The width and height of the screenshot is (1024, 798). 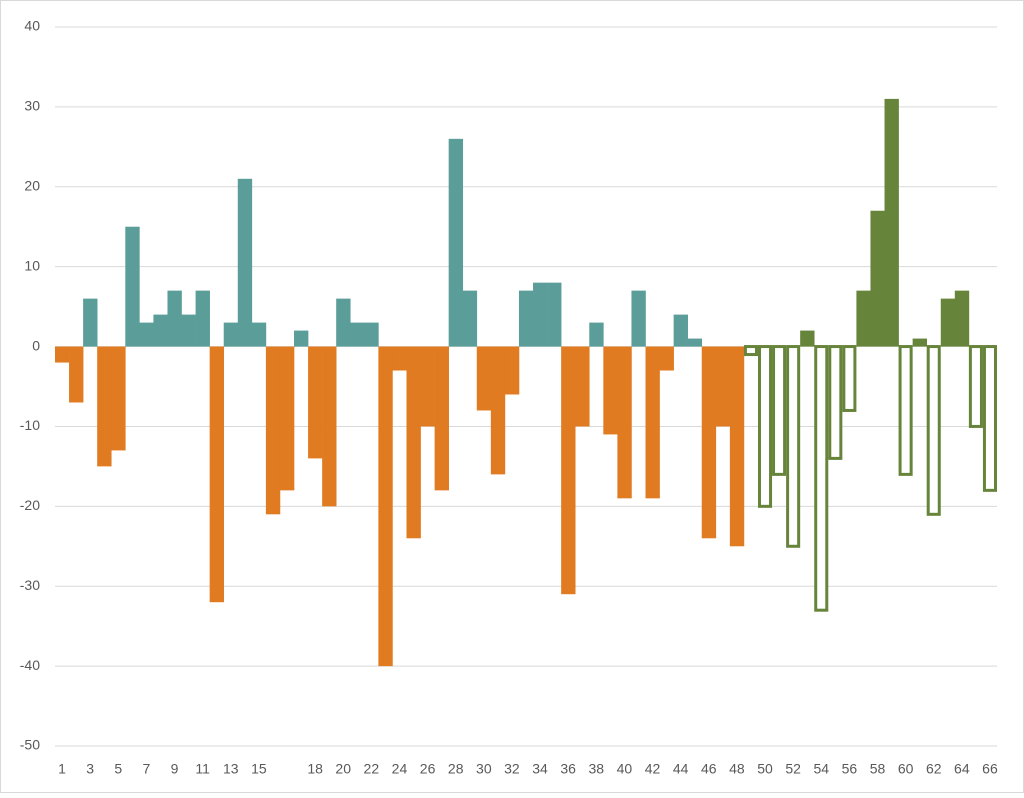 I want to click on y-tick-label: 40, so click(x=32, y=26).